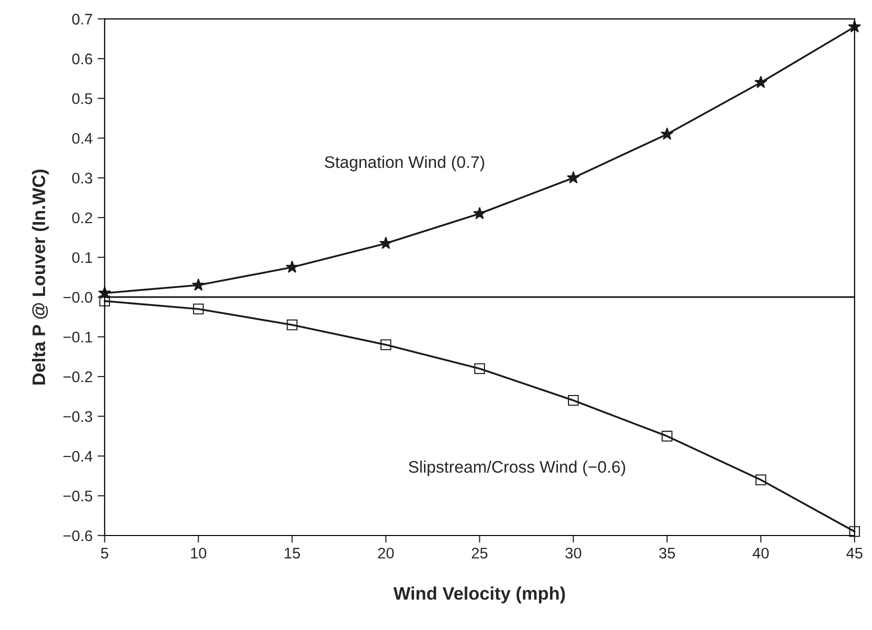 The height and width of the screenshot is (630, 872). Describe the element at coordinates (854, 553) in the screenshot. I see `x-tick-label: 45` at that location.